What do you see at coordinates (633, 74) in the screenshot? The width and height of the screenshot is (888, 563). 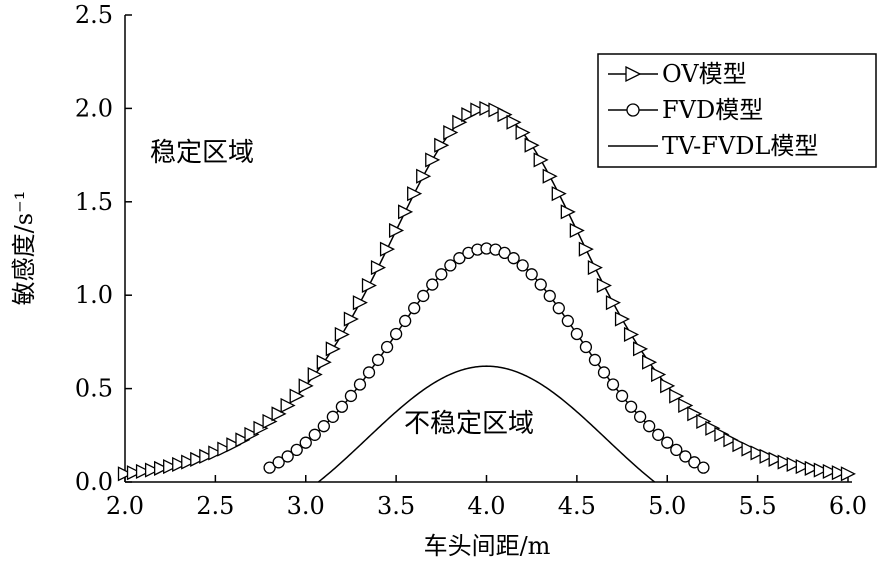 I see `legend-marker` at bounding box center [633, 74].